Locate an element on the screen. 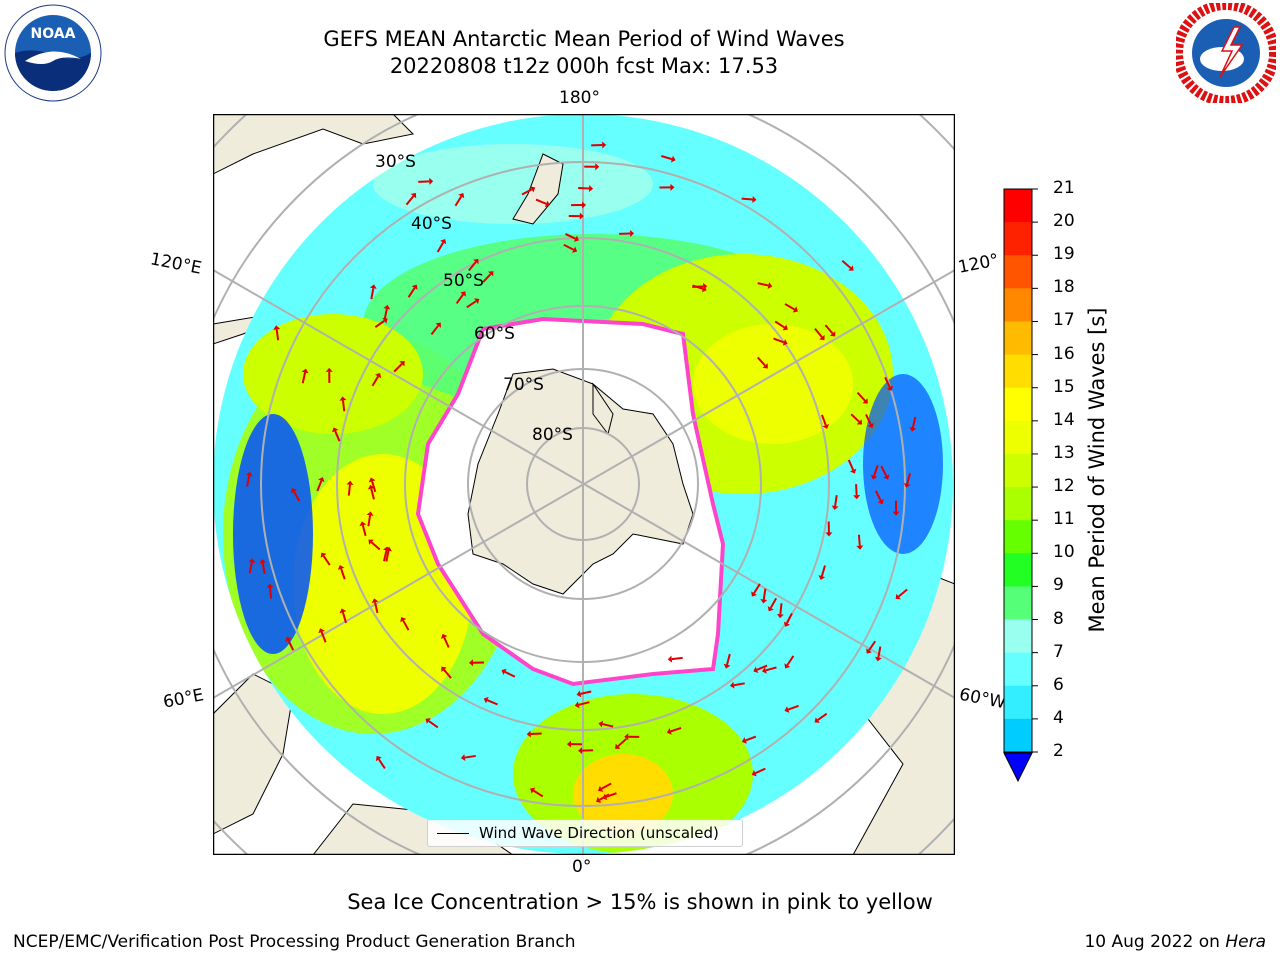  chart-subtitle: 20220808 t12z 000h fcst Max: 17.53 is located at coordinates (584, 66).